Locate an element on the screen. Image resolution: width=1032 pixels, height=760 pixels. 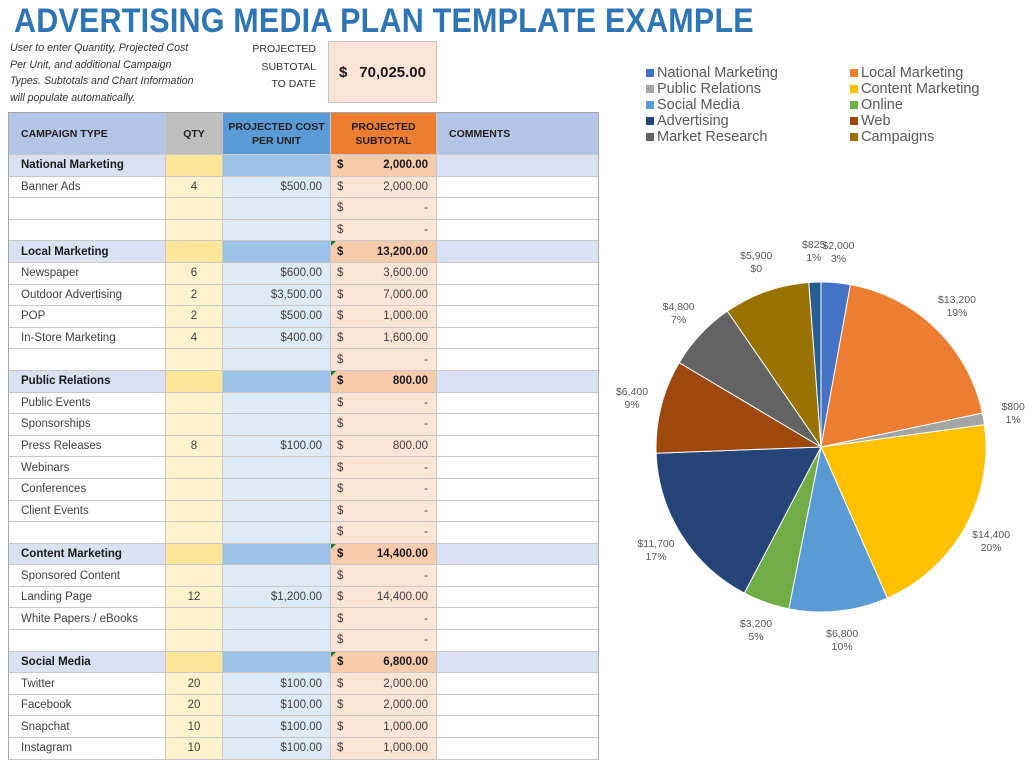
section-label-cell: National Marketing is located at coordinates (87, 166).